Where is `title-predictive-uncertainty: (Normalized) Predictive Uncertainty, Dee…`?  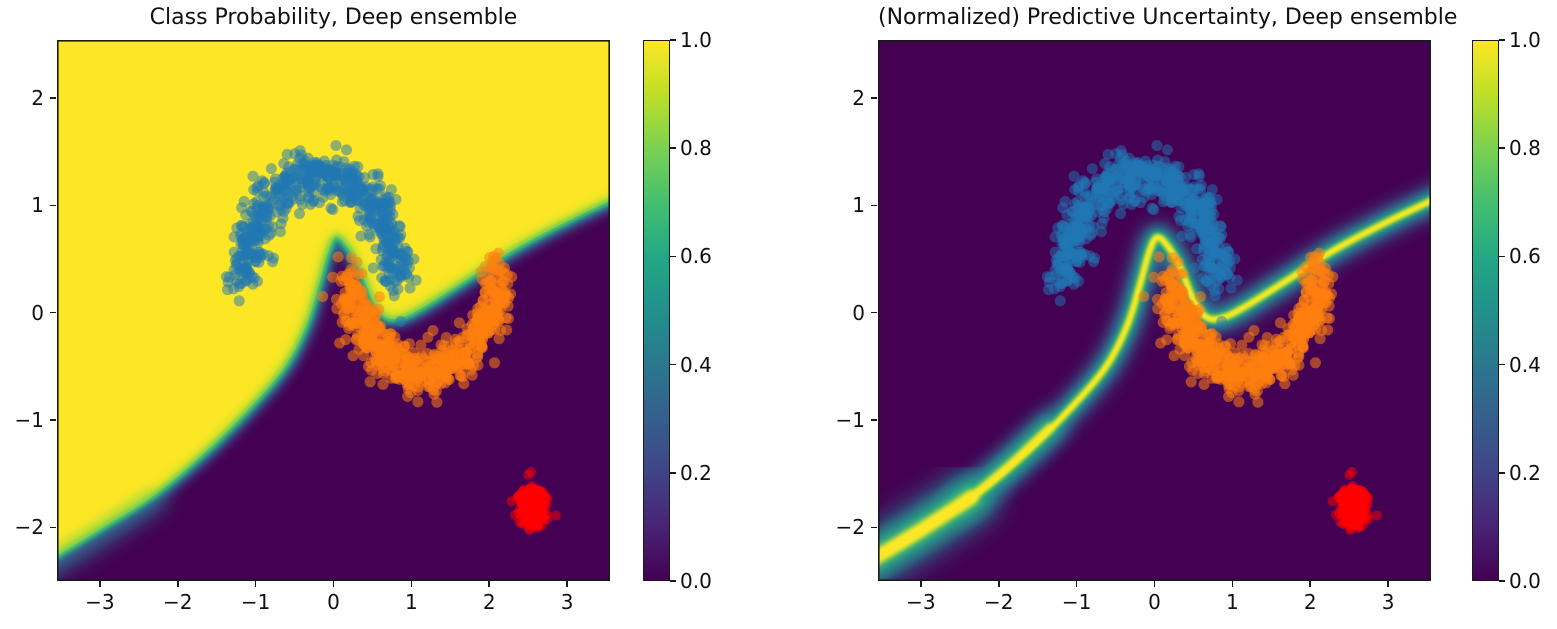 title-predictive-uncertainty: (Normalized) Predictive Uncertainty, Dee… is located at coordinates (1168, 17).